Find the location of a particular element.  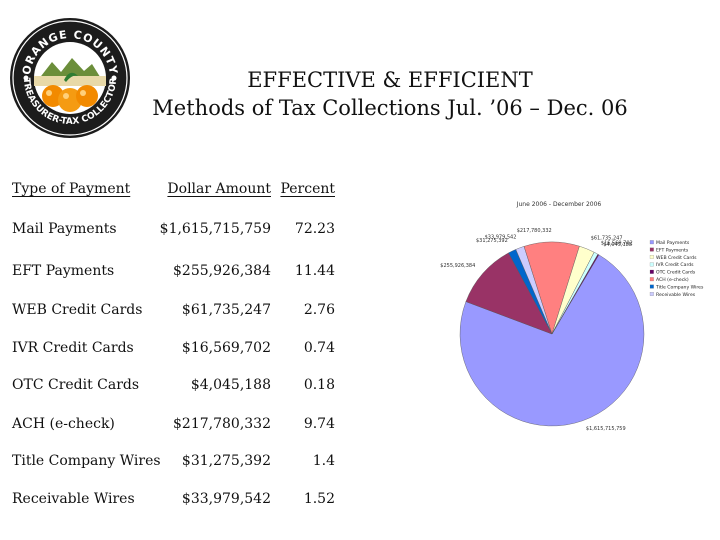

row-amount: $33,979,542 is located at coordinates (226, 499).